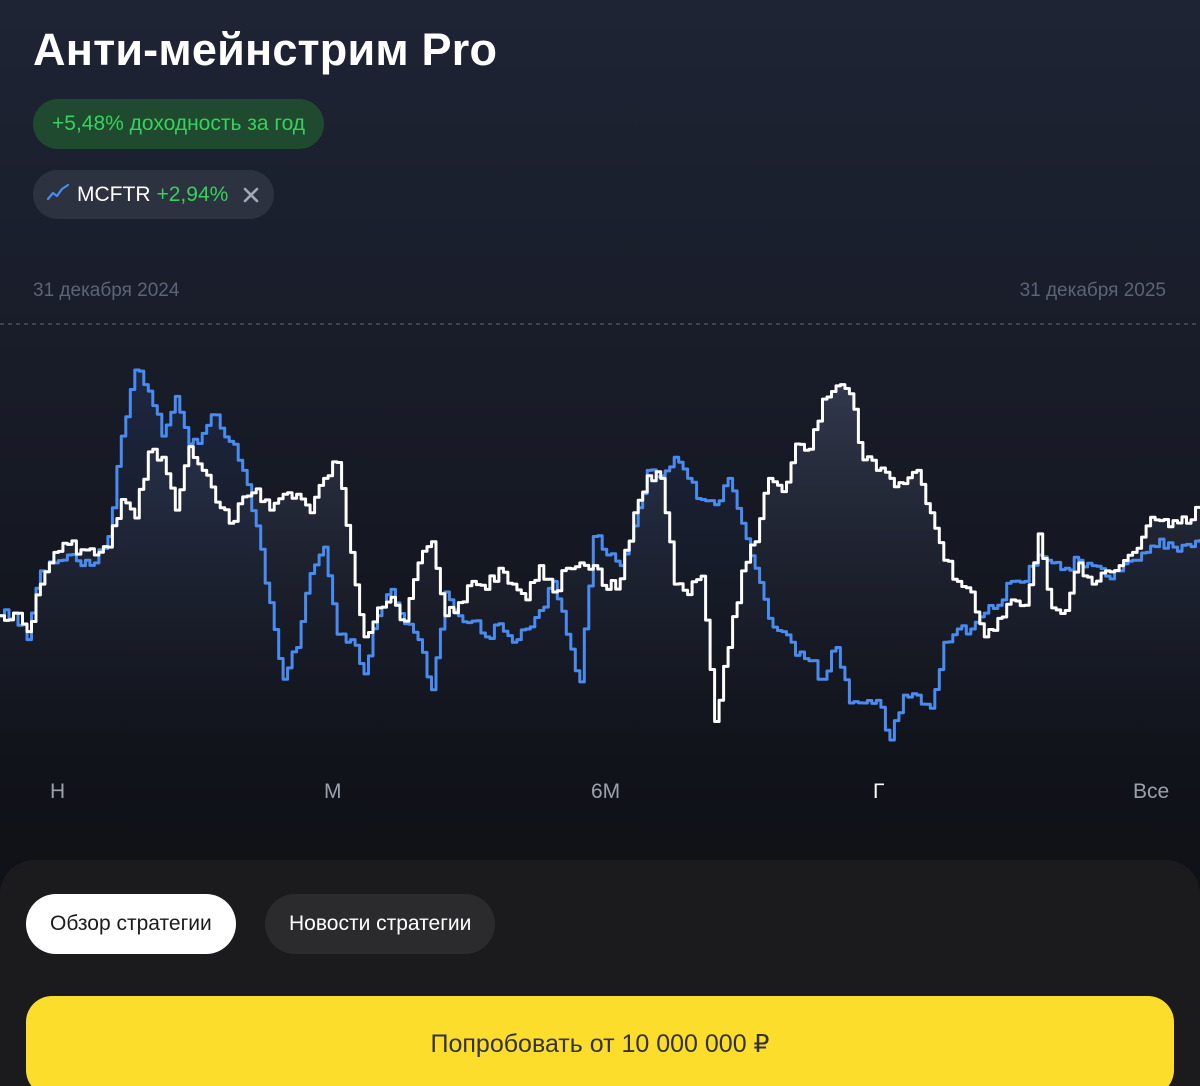 The image size is (1200, 1086). Describe the element at coordinates (1151, 791) in the screenshot. I see `period-all: Все` at that location.